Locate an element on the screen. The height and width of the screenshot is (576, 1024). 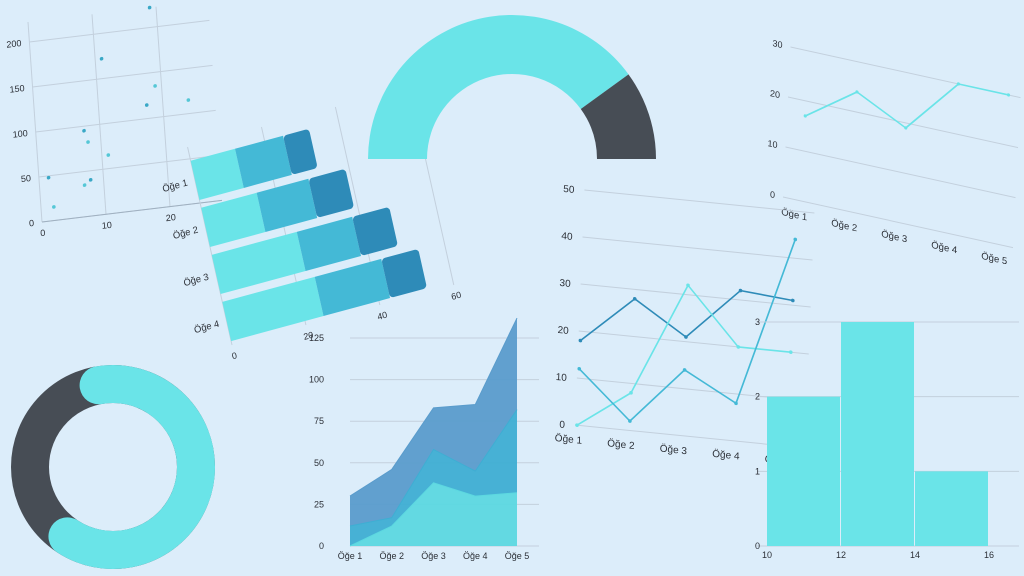
stacked-bar-chart: 0 20 40 60 Öğe 1 Öğe 2 Öğe 3 Öğe 4 is located at coordinates (311, 223).